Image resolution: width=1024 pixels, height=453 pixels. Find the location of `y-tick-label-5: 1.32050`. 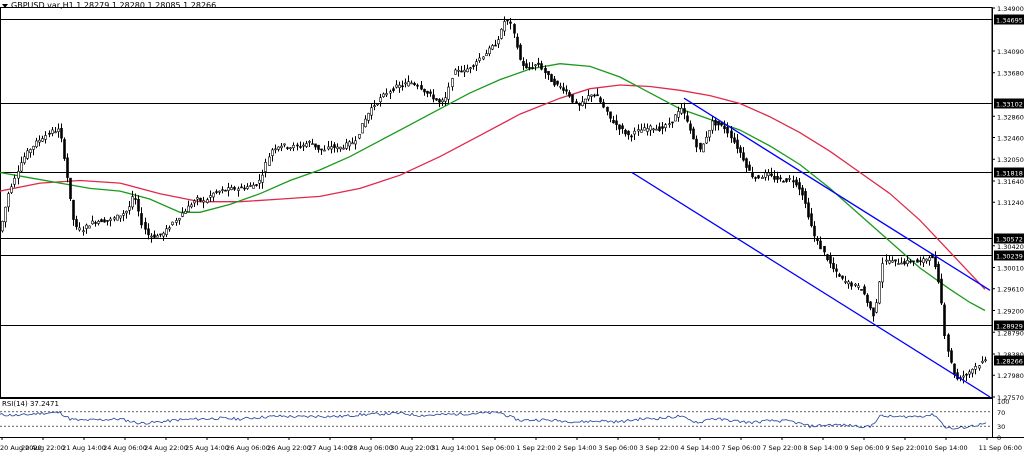

y-tick-label-5: 1.32050 is located at coordinates (1010, 160).